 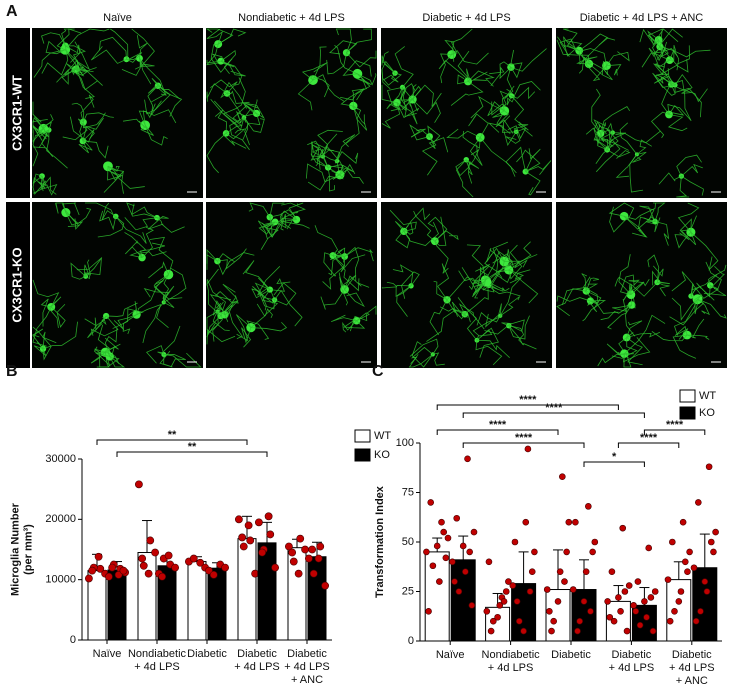 I want to click on bar, so click(x=679, y=610).